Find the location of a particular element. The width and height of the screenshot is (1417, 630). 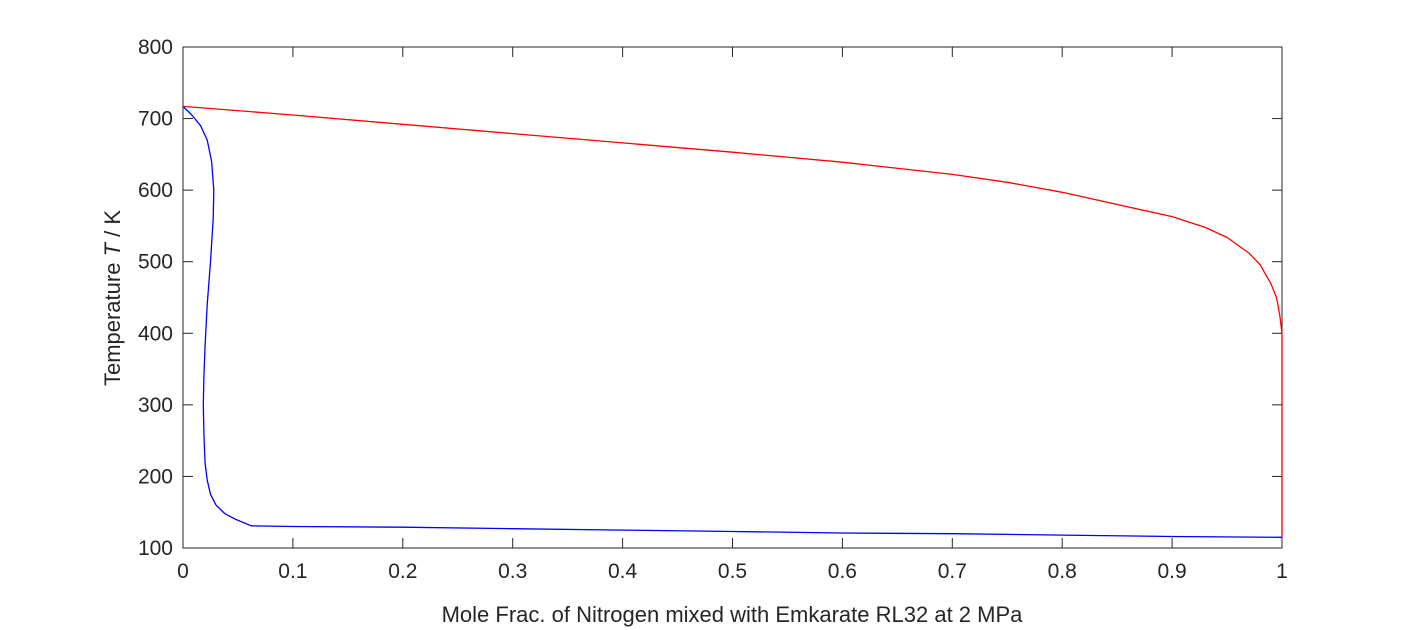

y-tick-label: 800 is located at coordinates (155, 47).